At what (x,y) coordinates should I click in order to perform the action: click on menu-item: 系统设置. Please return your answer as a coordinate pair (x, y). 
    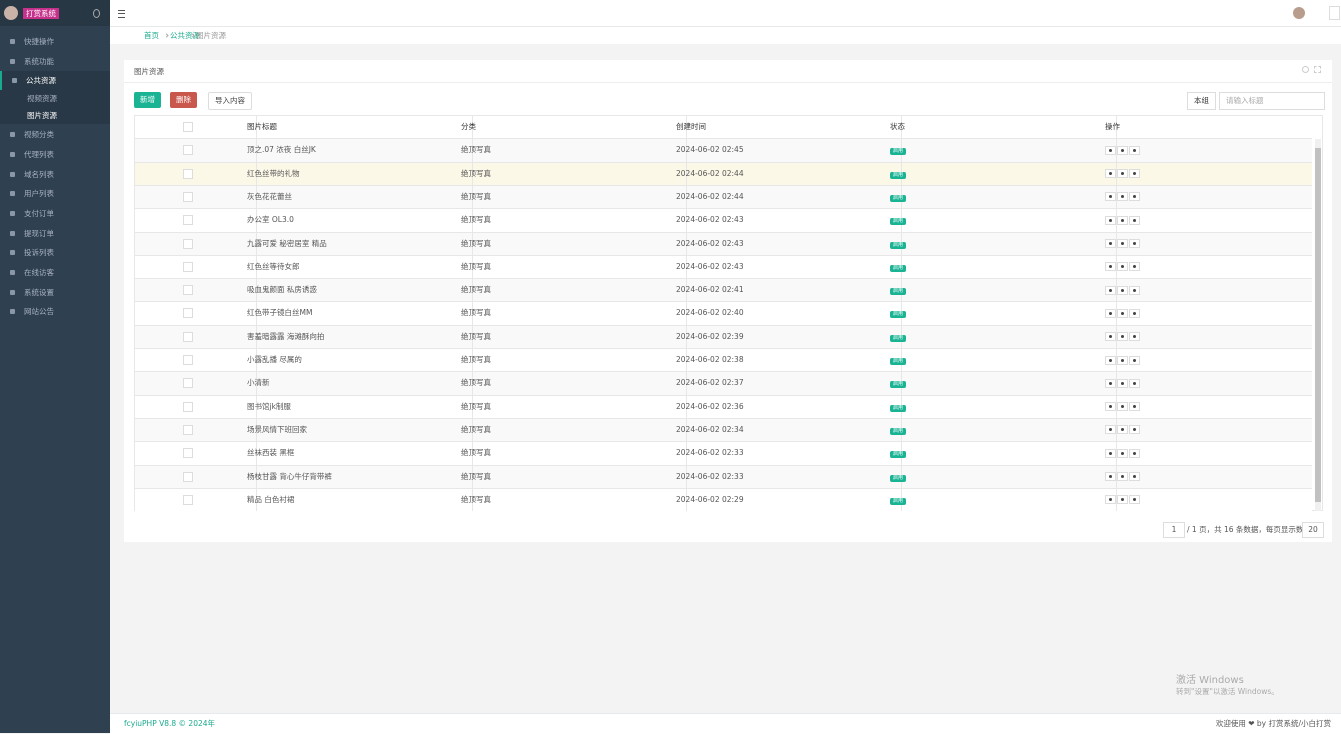
    Looking at the image, I should click on (55, 292).